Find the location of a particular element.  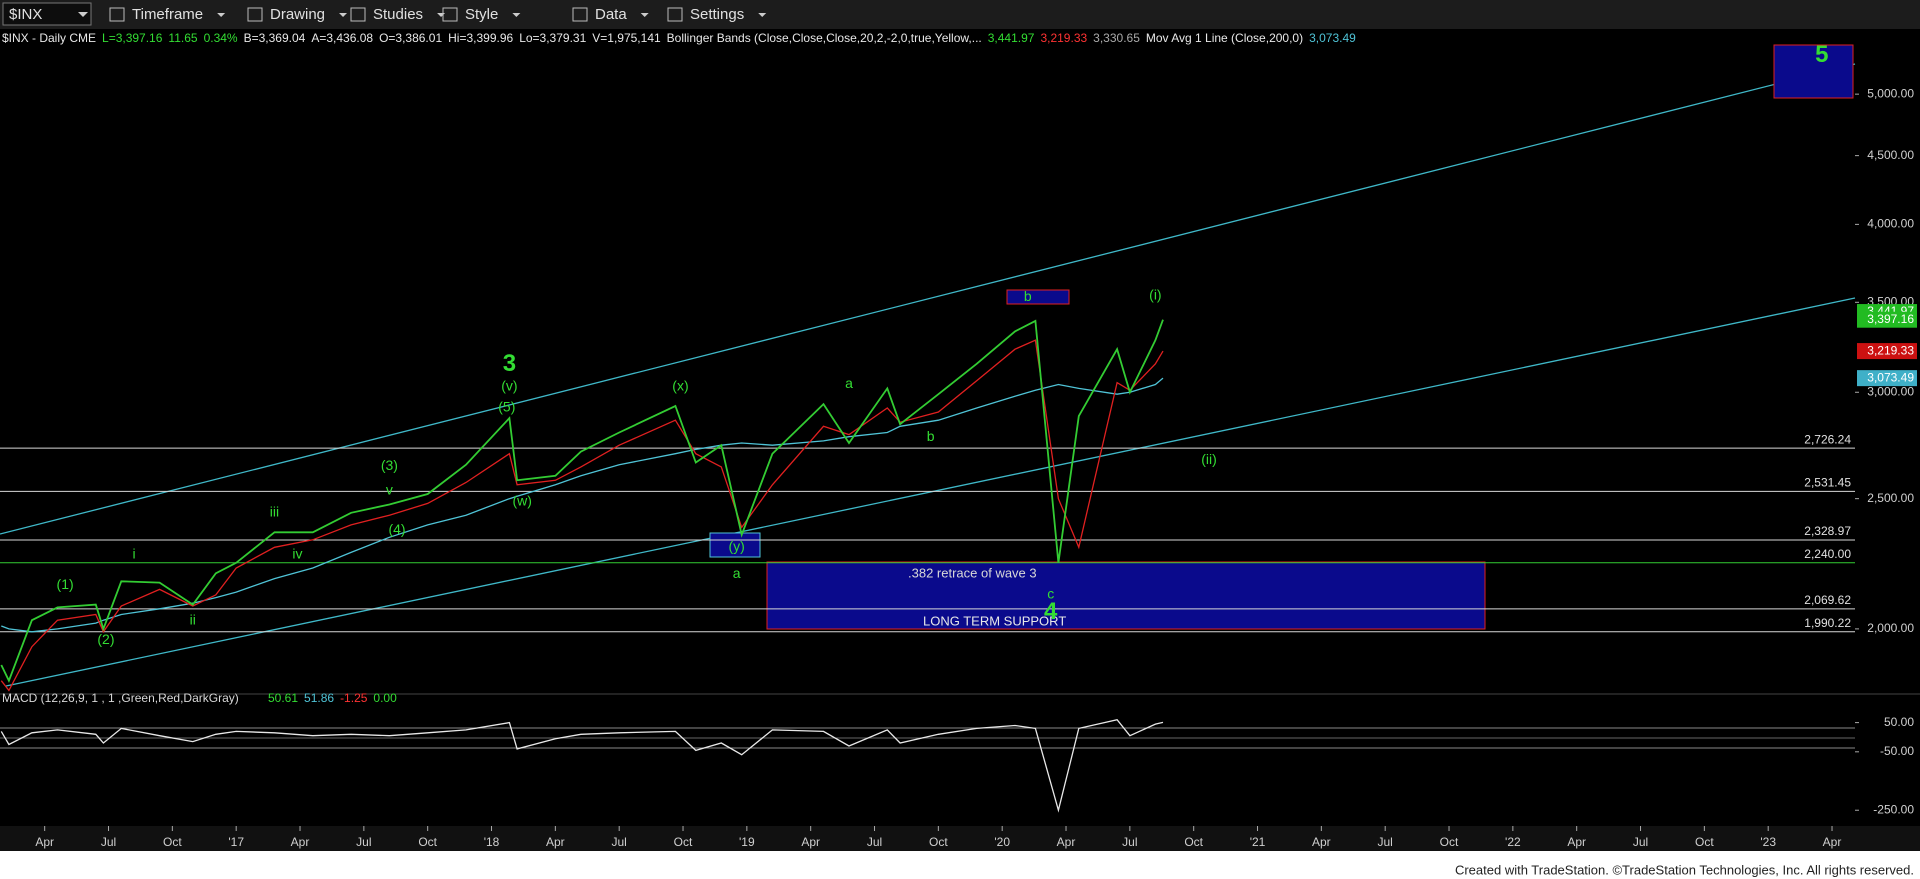

wave-label: b is located at coordinates (931, 436).